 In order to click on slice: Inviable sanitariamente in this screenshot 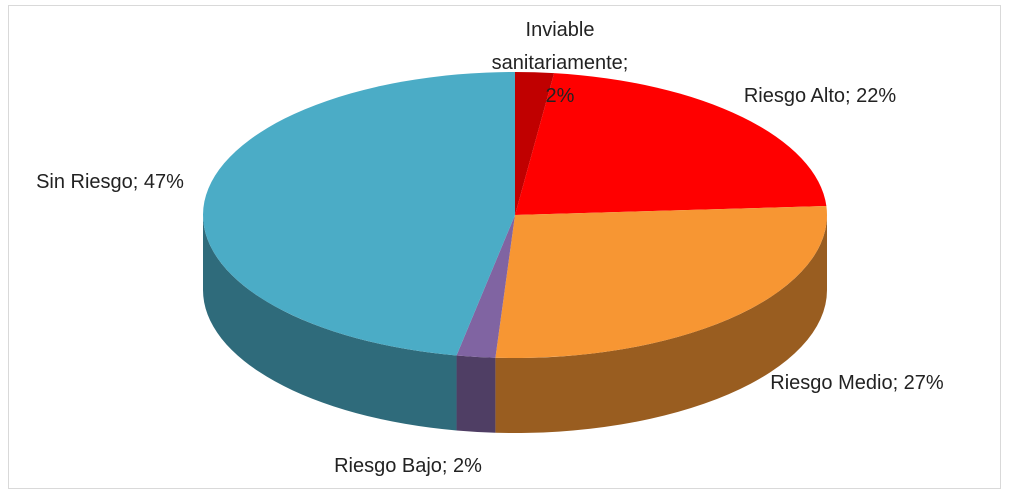, I will do `click(535, 143)`.